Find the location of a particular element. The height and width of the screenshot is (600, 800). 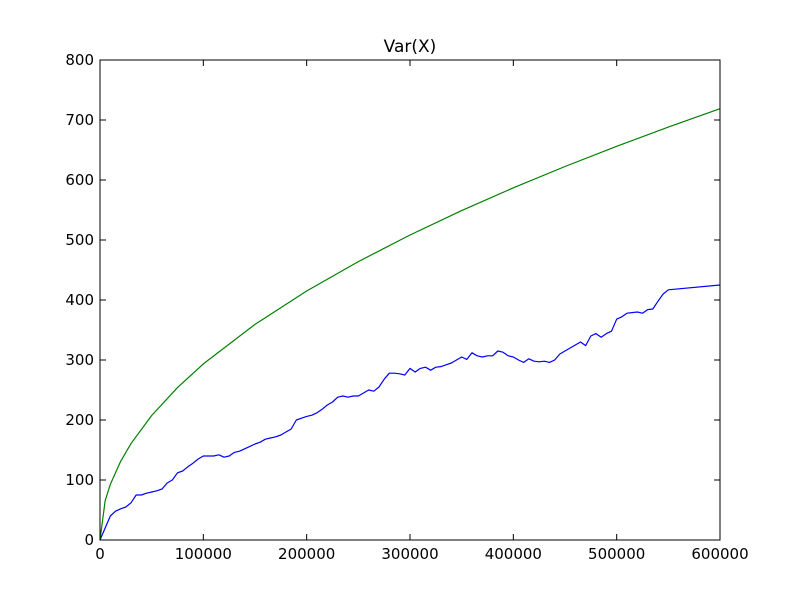

x-tick-label: 400000 is located at coordinates (513, 554).